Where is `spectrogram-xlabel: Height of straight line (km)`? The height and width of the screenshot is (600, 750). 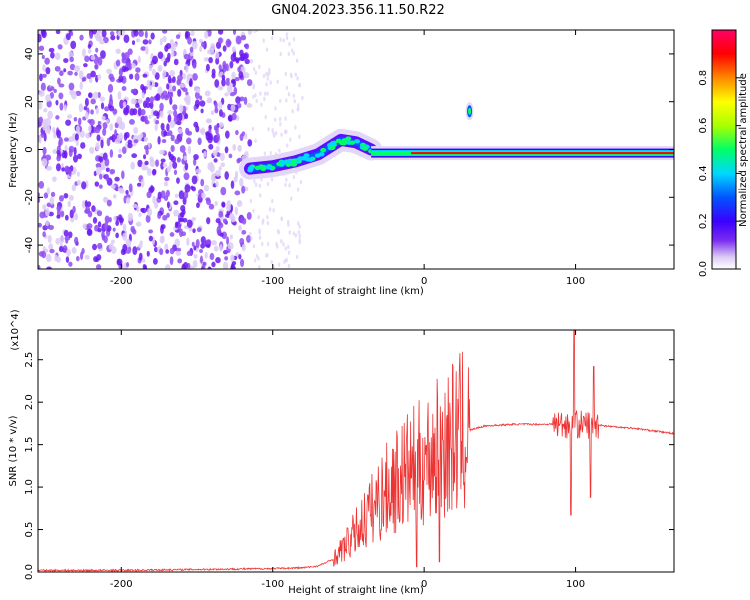
spectrogram-xlabel: Height of straight line (km) is located at coordinates (356, 291).